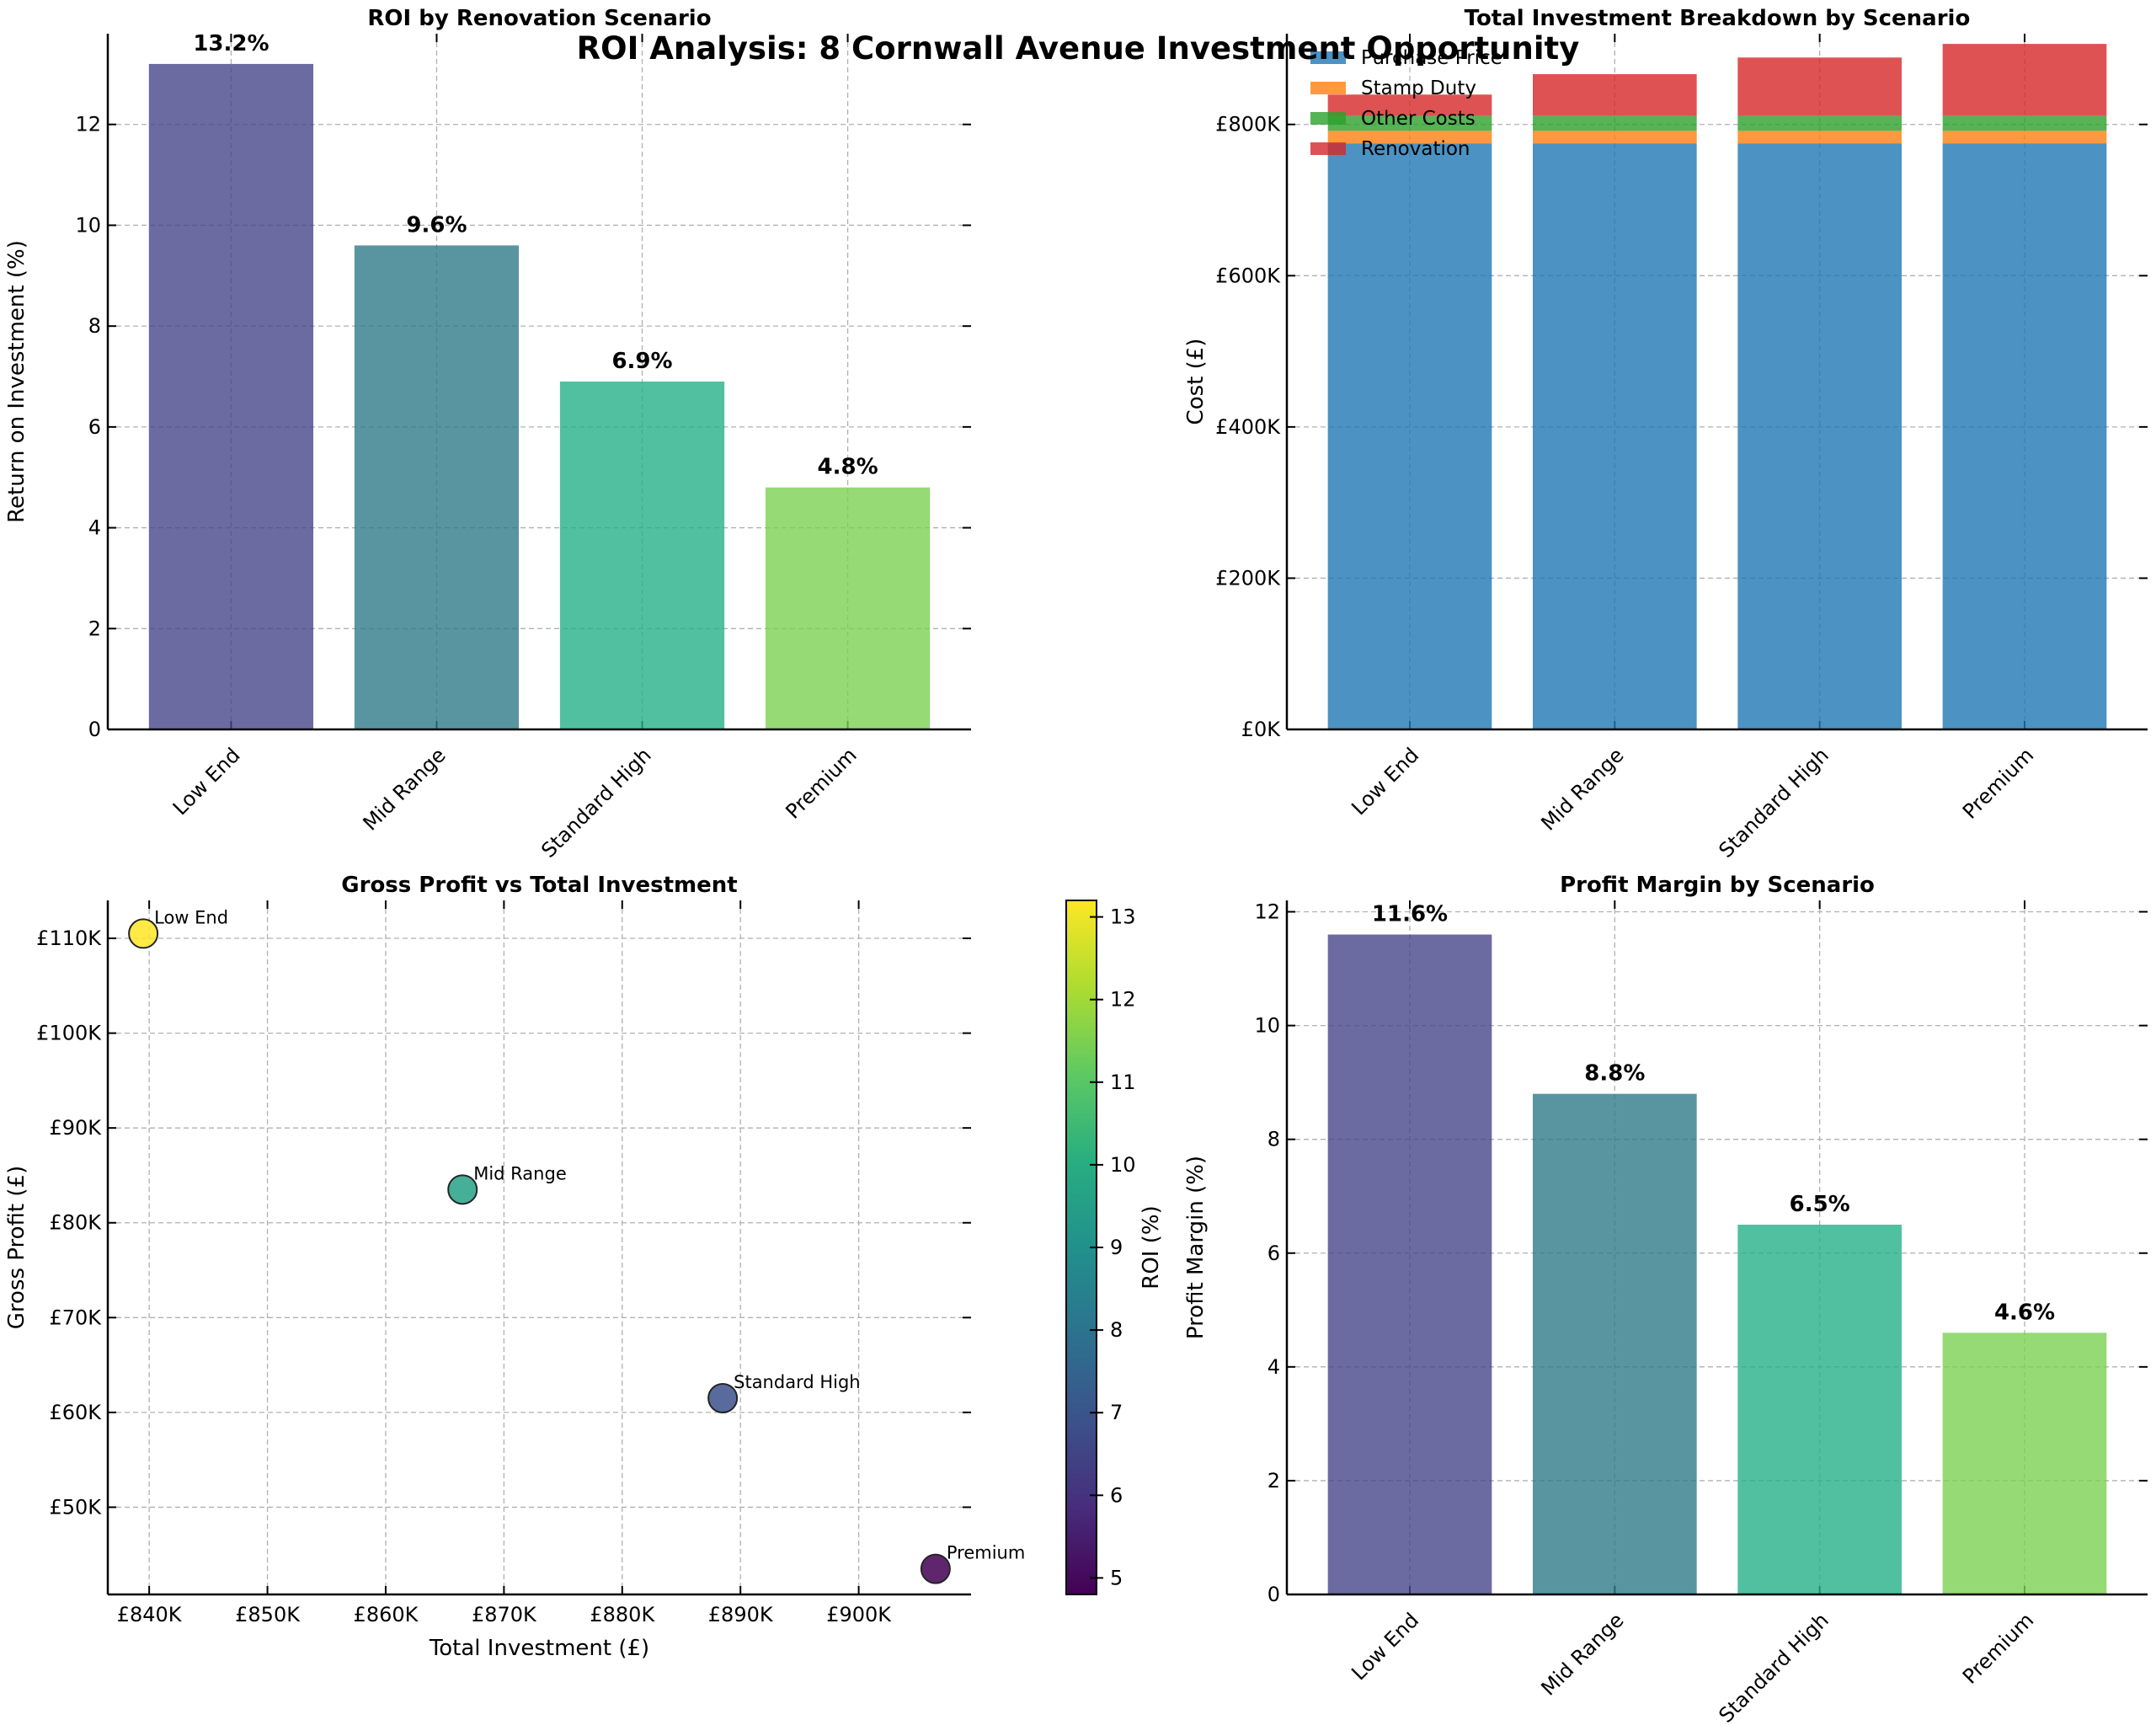  Describe the element at coordinates (75, 1507) in the screenshot. I see `scatter-y-tick-label: £50K` at that location.